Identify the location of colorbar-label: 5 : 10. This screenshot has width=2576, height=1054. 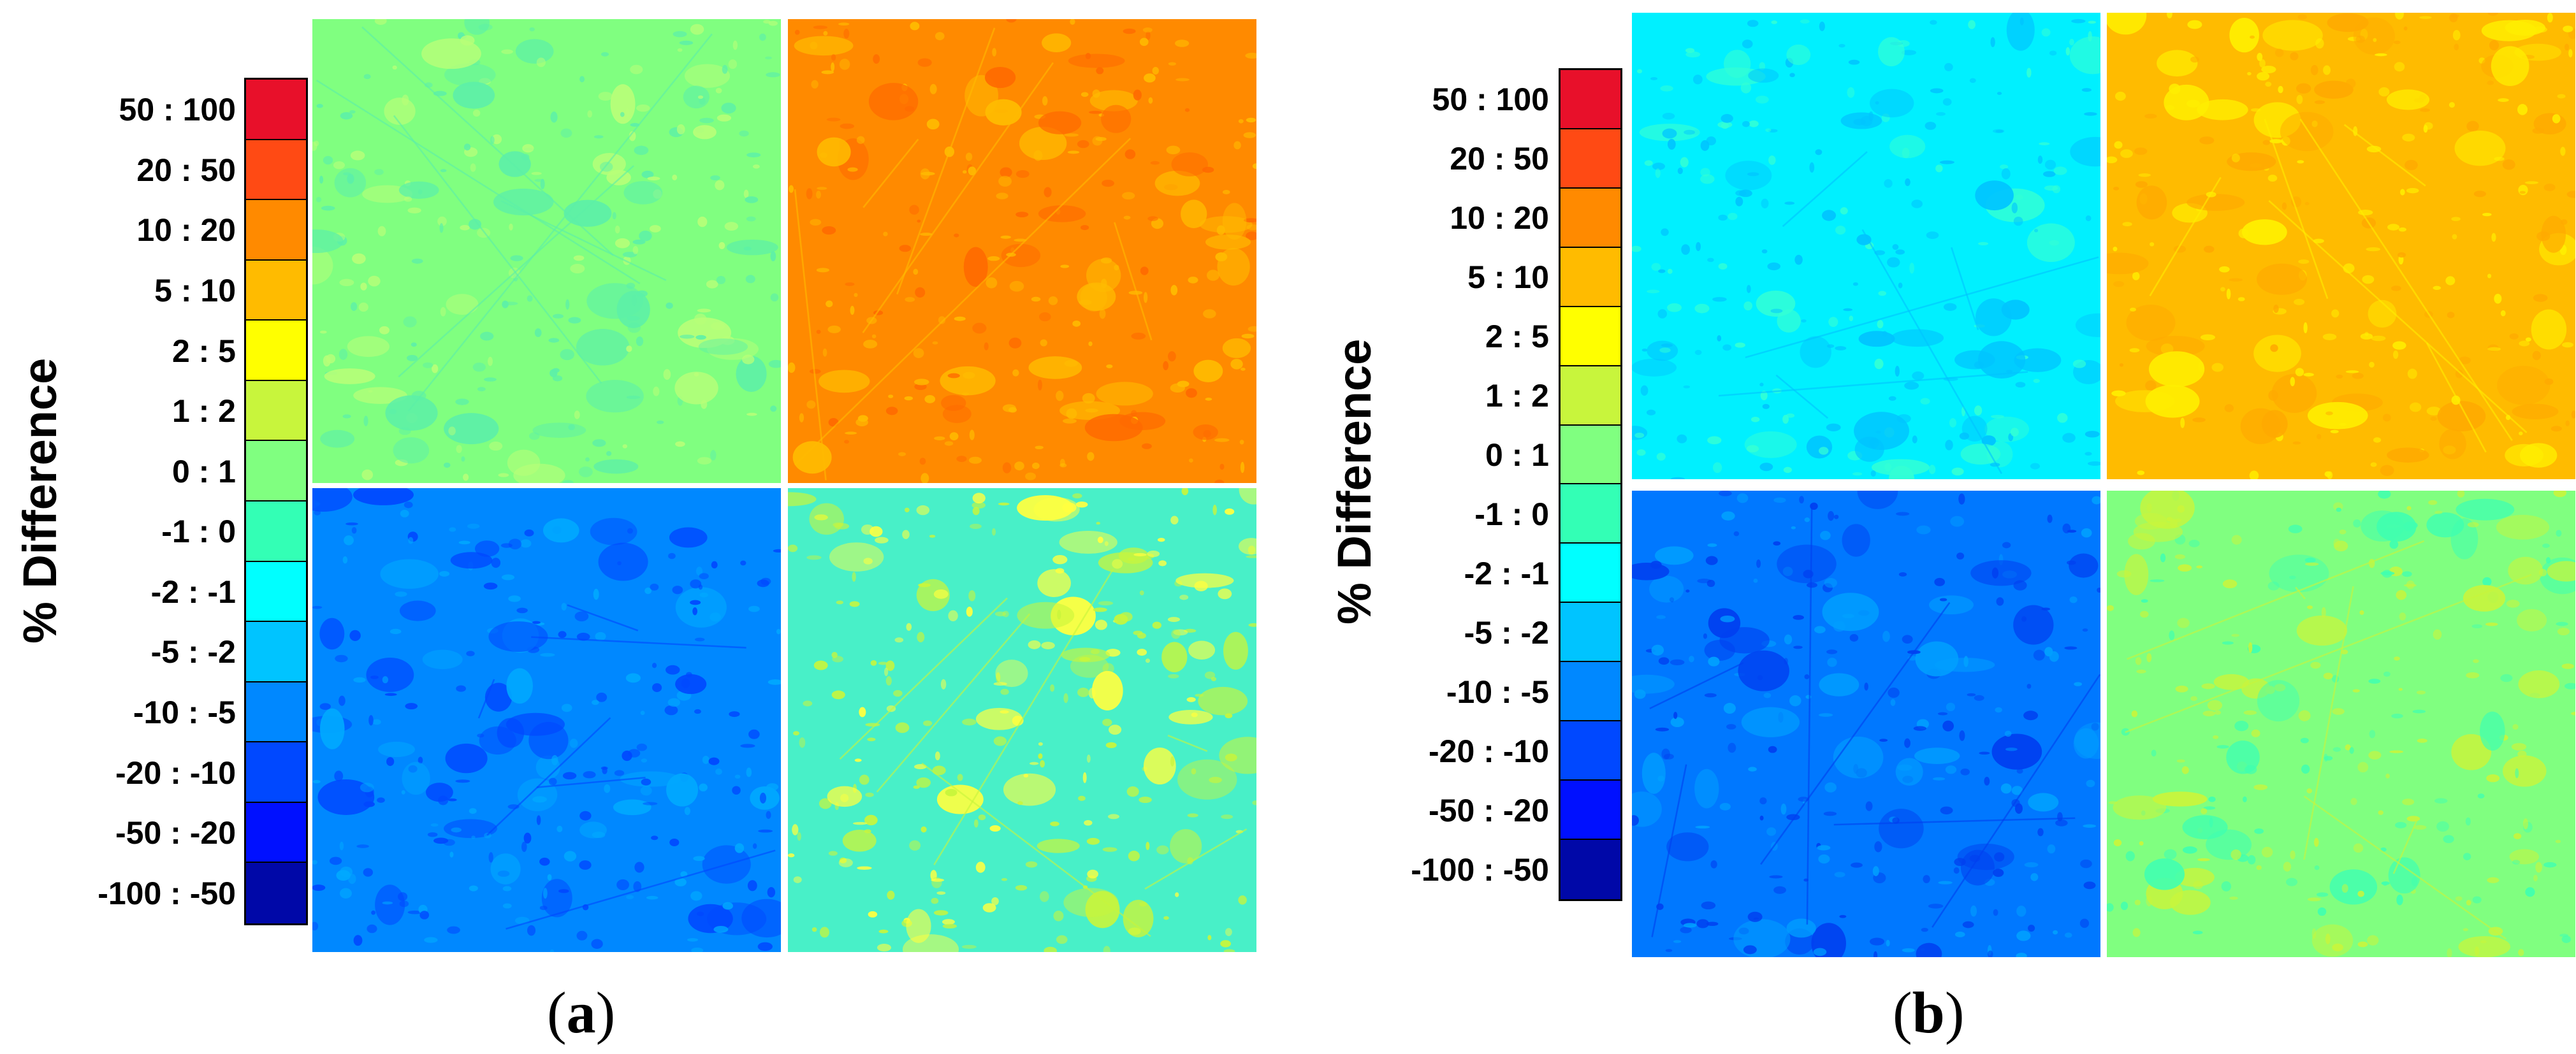
(1508, 277).